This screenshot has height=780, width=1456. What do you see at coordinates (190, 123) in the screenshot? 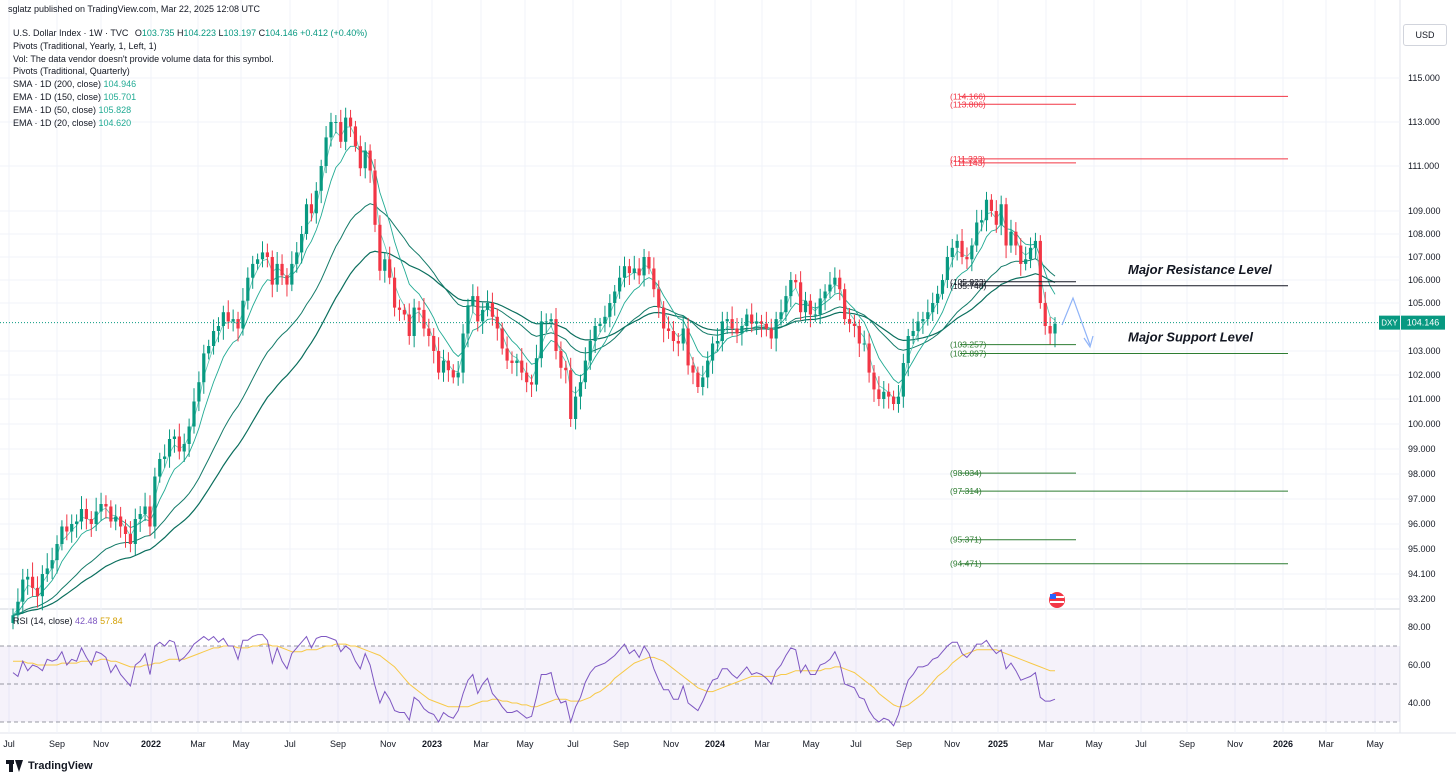
I see `indicator-ema-20: EMA · 1D (20, close) 104.620` at bounding box center [190, 123].